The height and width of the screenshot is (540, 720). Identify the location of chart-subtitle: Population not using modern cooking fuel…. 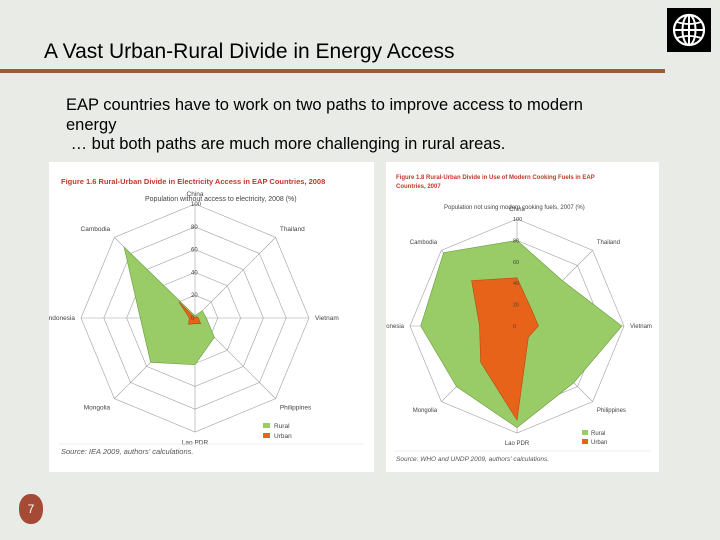
(514, 208).